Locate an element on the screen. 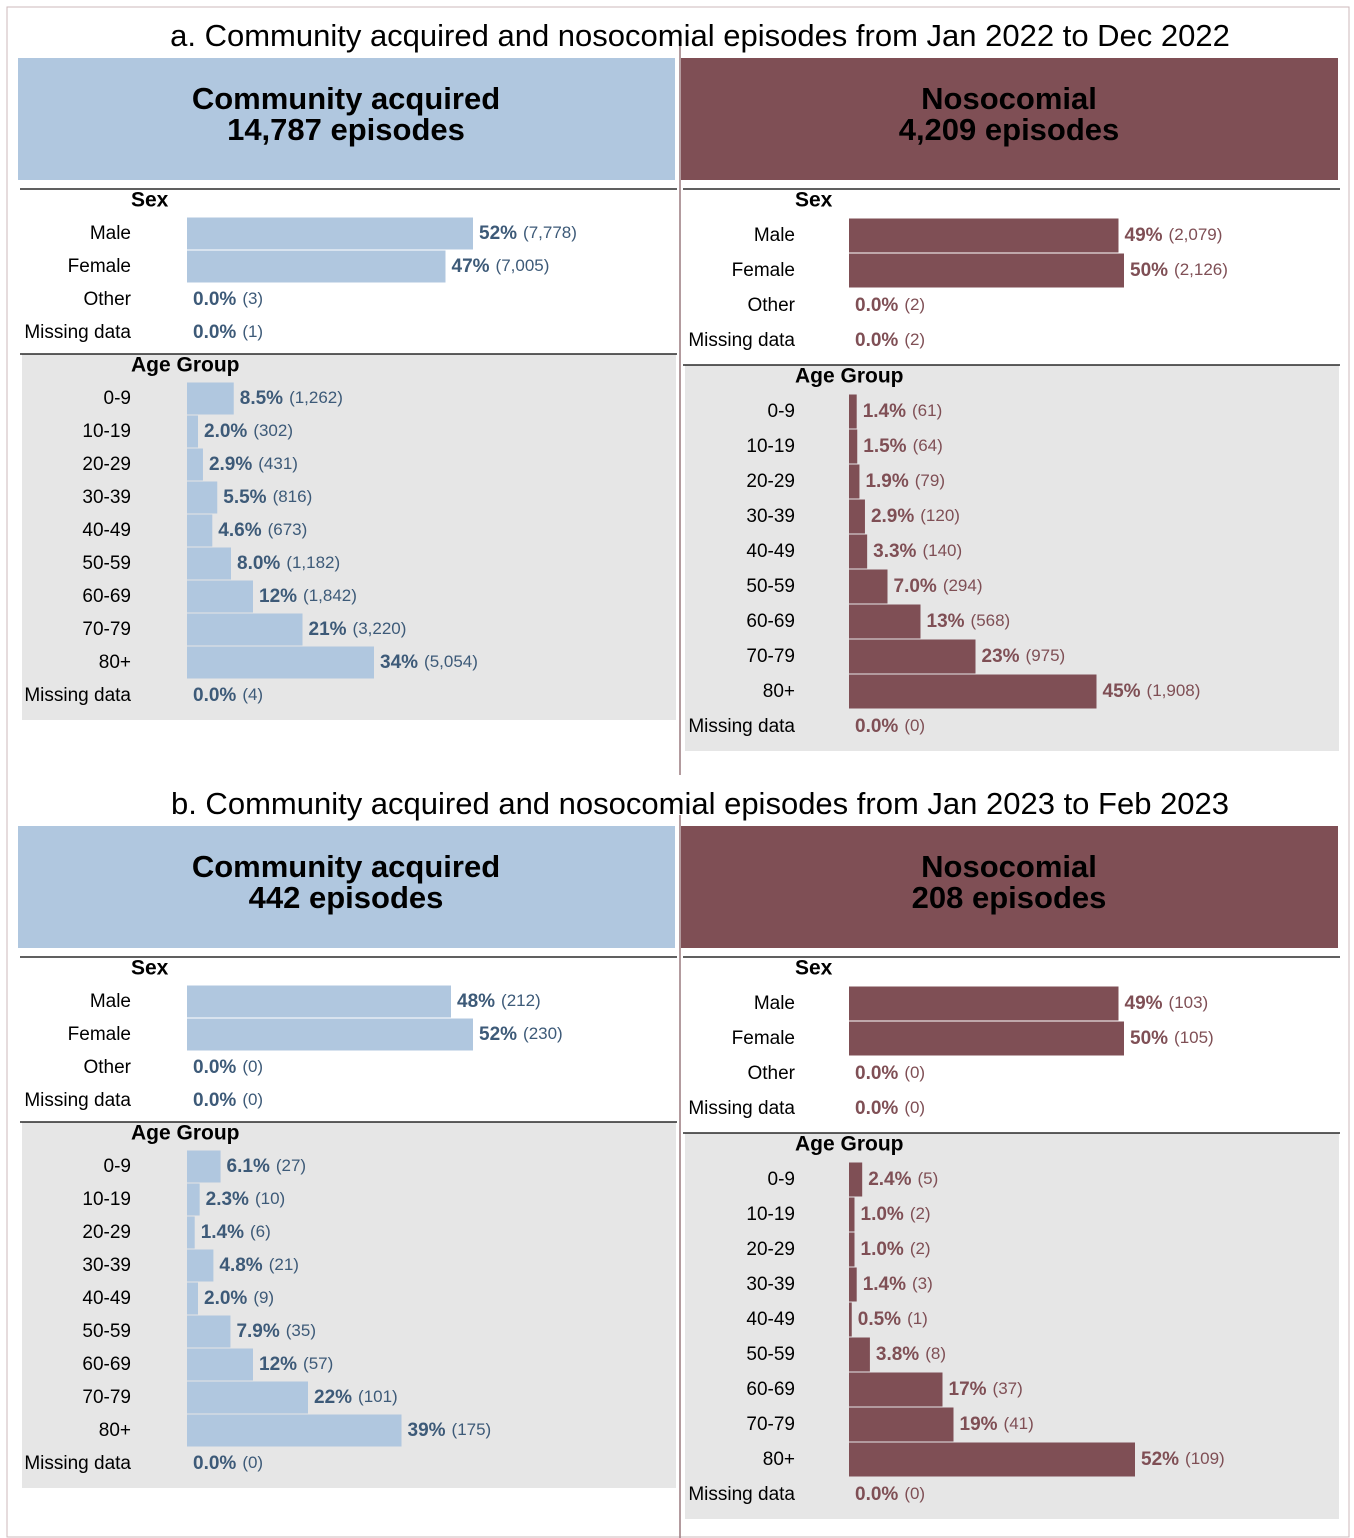 The image size is (1354, 1538). value-label: 3.3% (140) is located at coordinates (917, 551).